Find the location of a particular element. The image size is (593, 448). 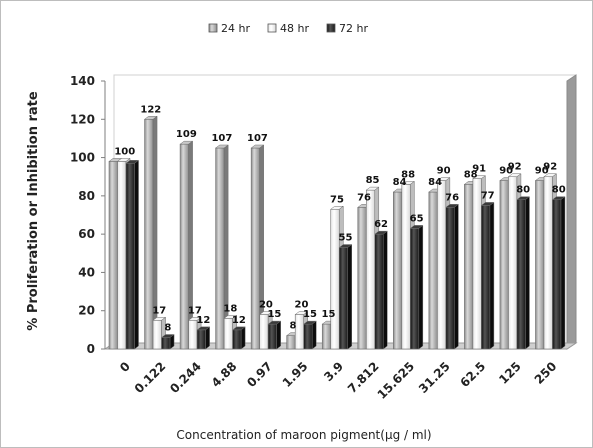

data-label: 77 is located at coordinates (488, 195).